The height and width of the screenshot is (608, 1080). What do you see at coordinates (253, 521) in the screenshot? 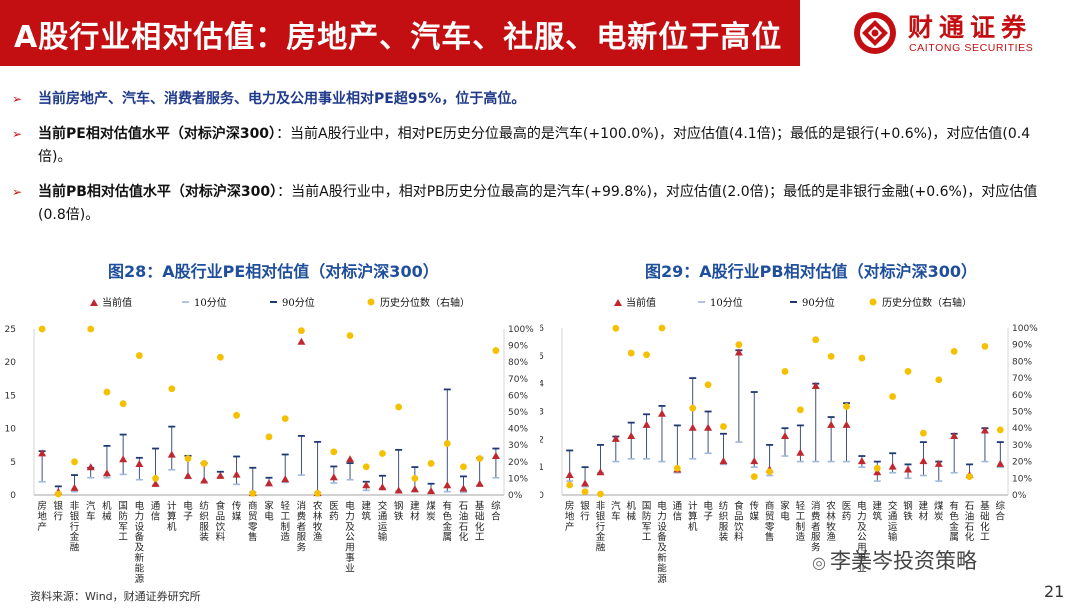
I see `category-label: 商贸零售` at bounding box center [253, 521].